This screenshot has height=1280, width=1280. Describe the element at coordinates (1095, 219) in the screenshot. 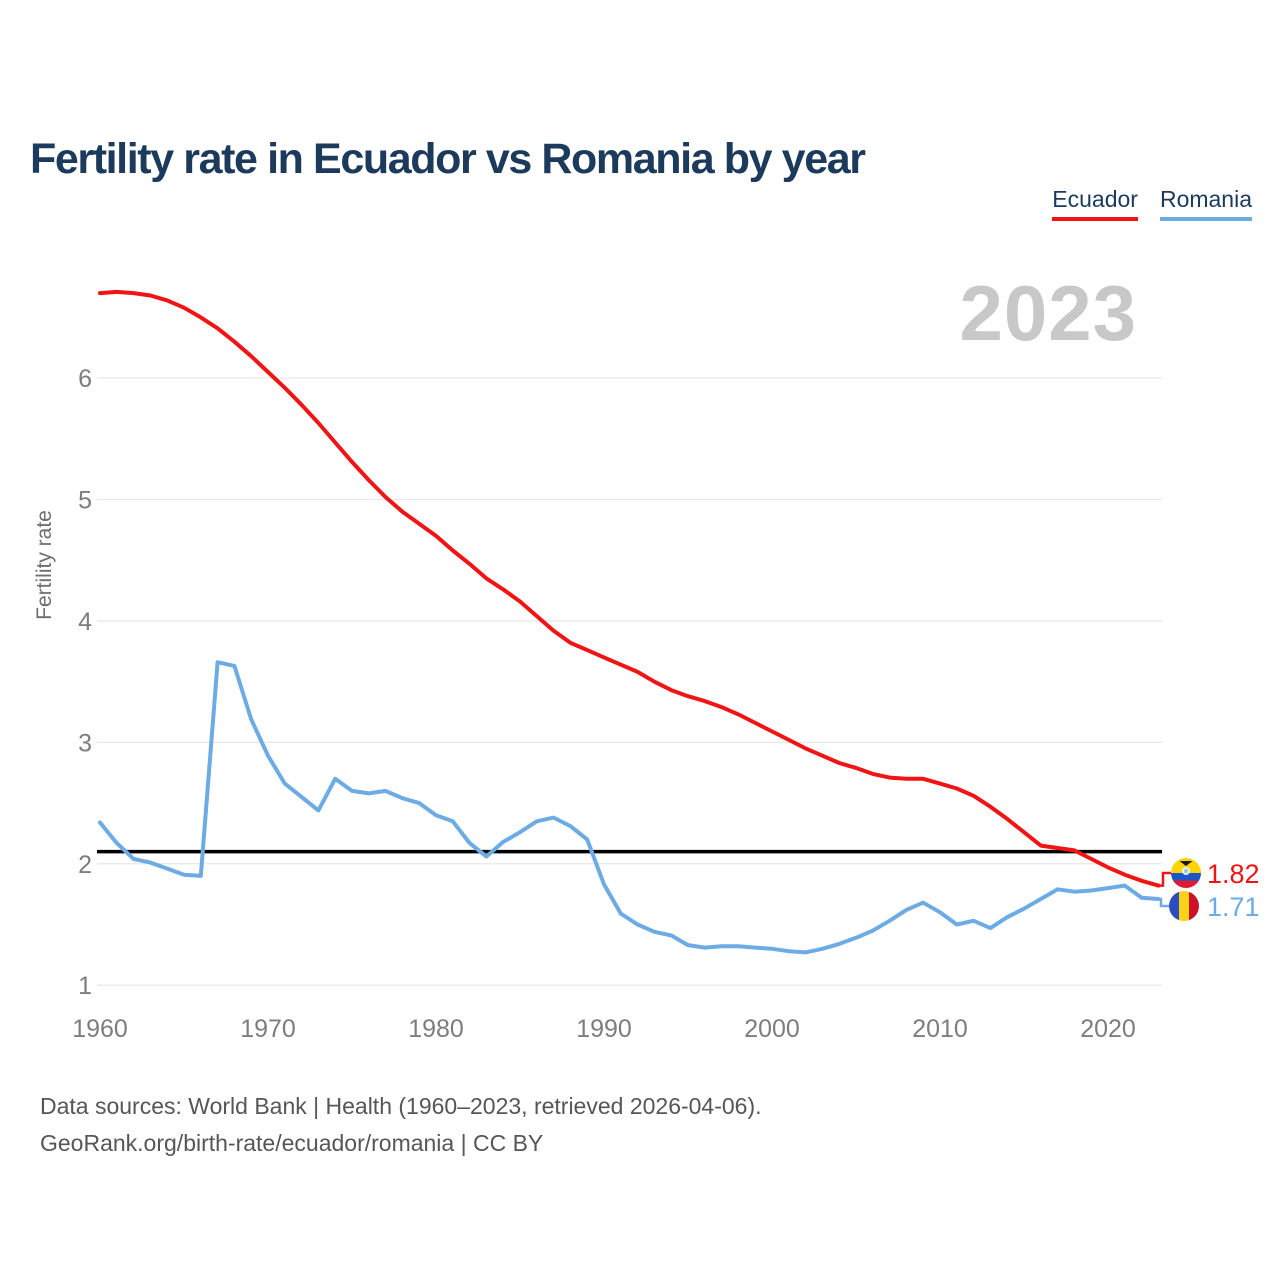

I see `legend-underline-ecuador` at that location.